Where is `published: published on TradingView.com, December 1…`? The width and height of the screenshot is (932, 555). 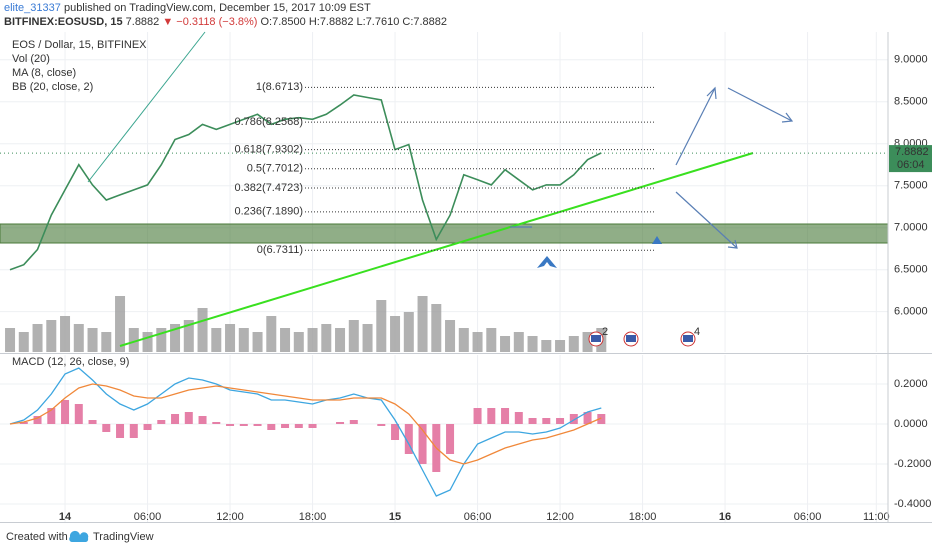 published: published on TradingView.com, December 1… is located at coordinates (217, 8).